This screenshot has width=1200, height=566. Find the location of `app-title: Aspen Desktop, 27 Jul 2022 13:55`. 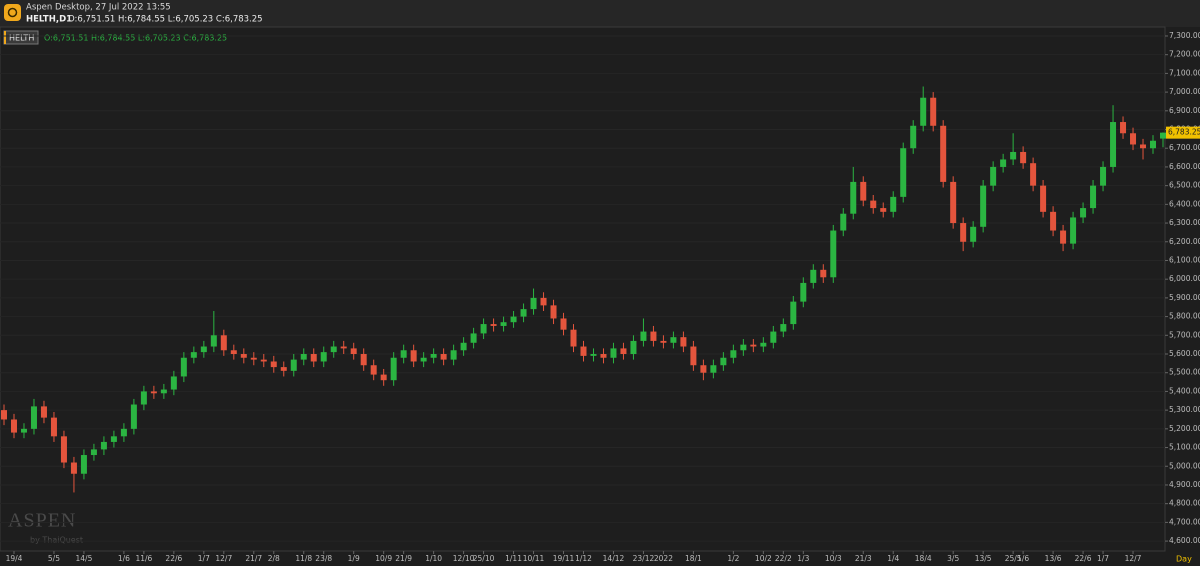

app-title: Aspen Desktop, 27 Jul 2022 13:55 is located at coordinates (98, 8).